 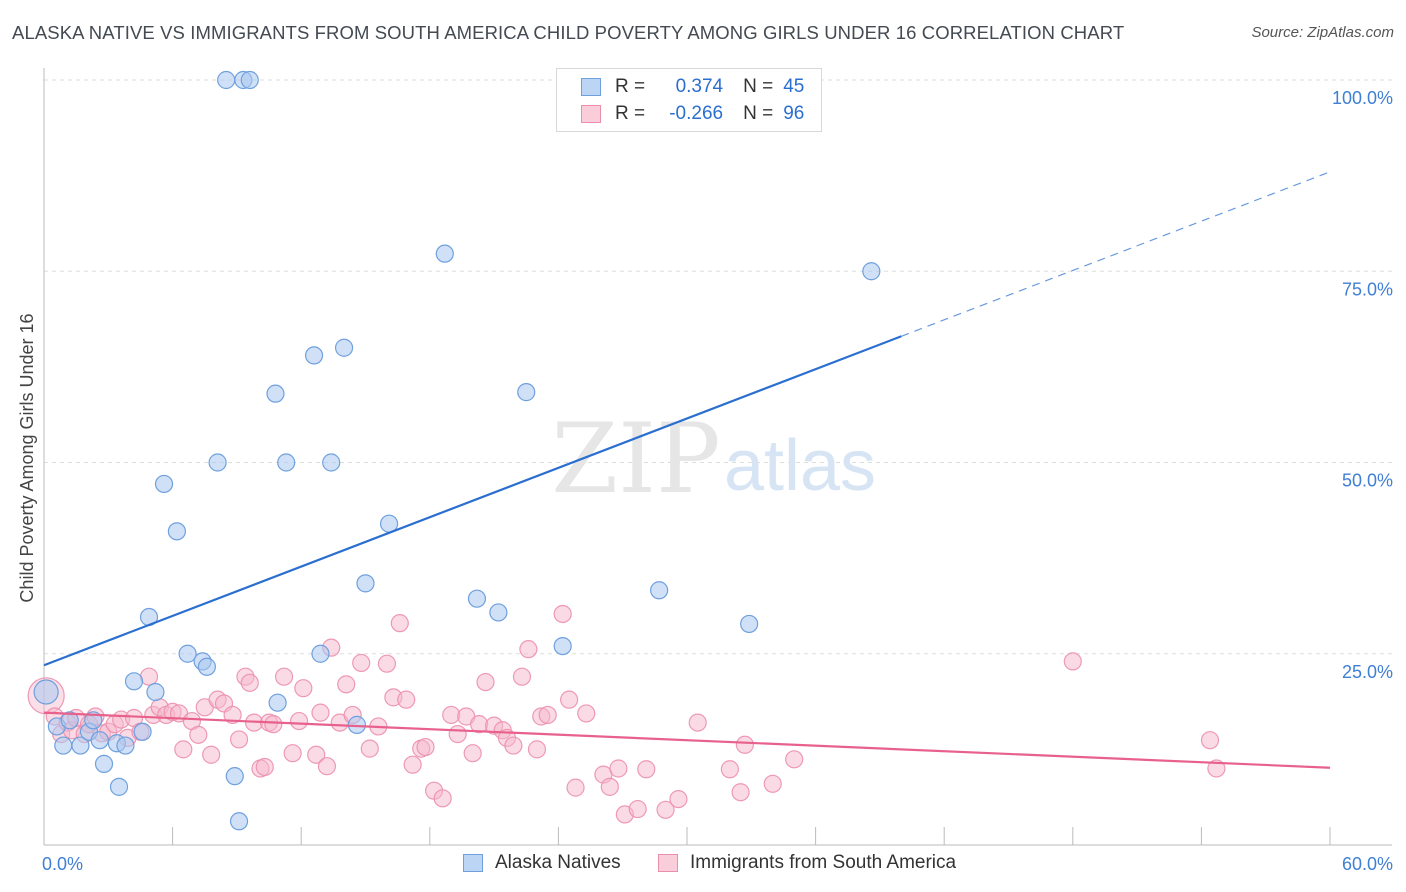 I want to click on x-tick-label: 60.0%, so click(x=1367, y=864).